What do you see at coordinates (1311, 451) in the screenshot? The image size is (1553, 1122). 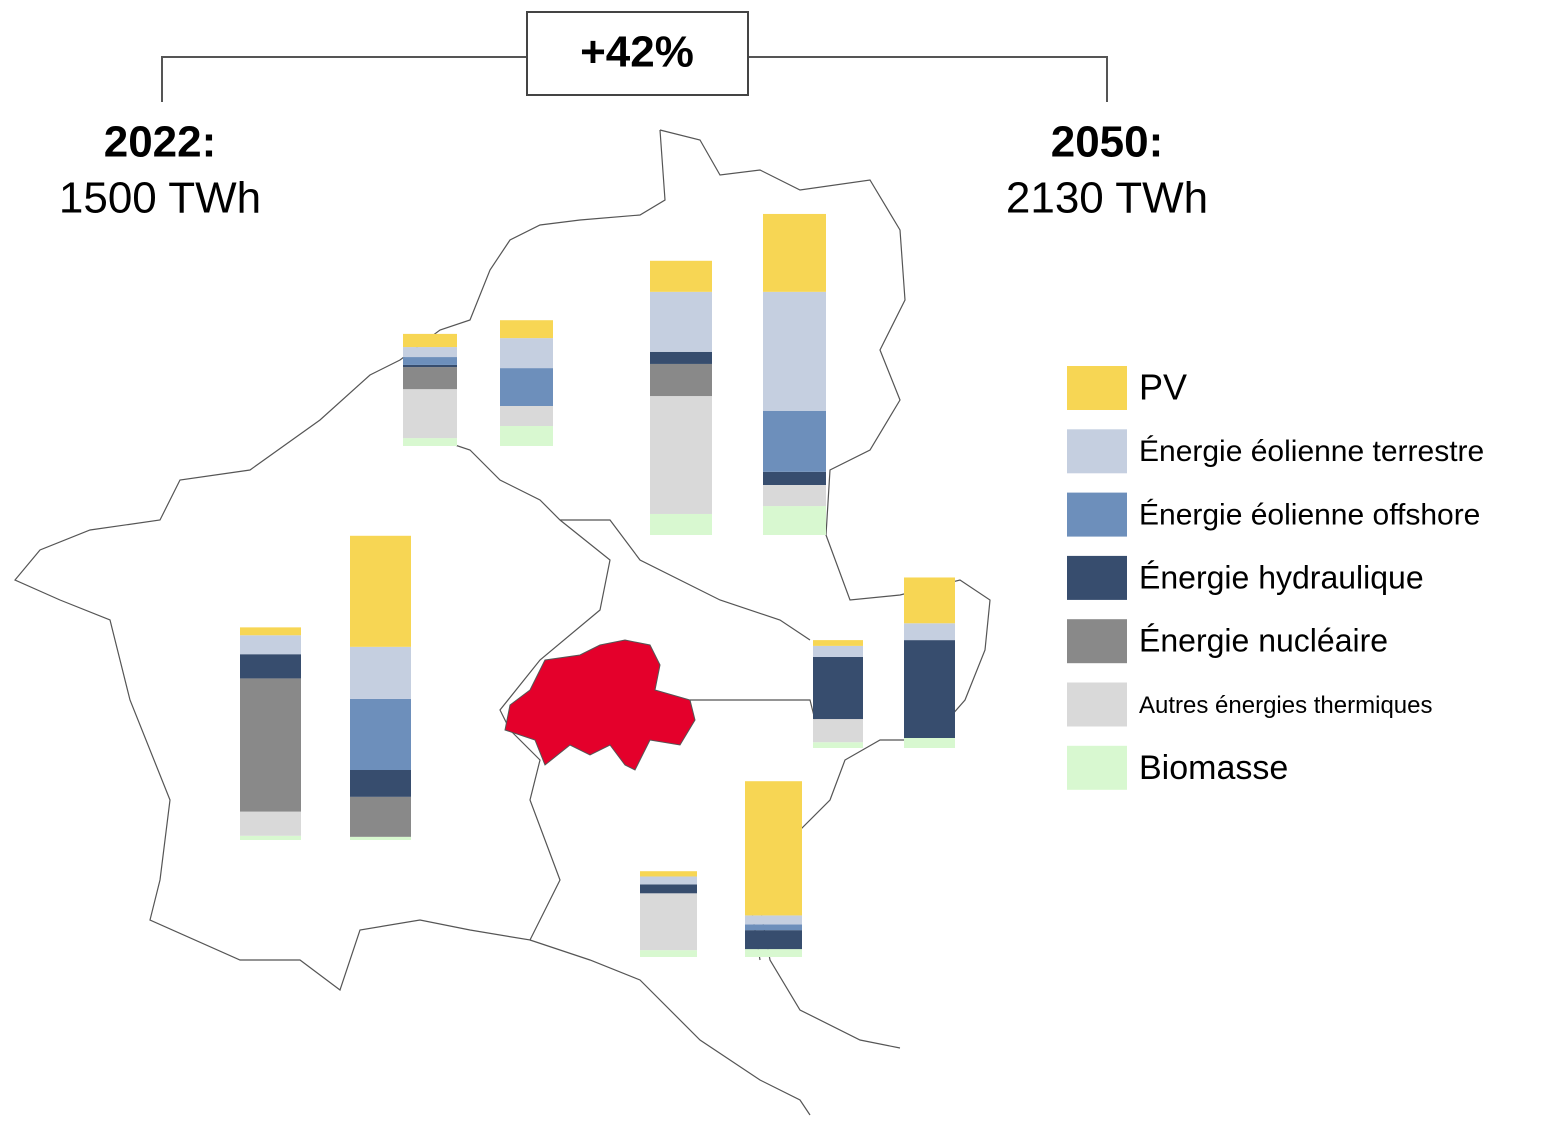 I see `legend-label: Énergie éolienne terrestre` at bounding box center [1311, 451].